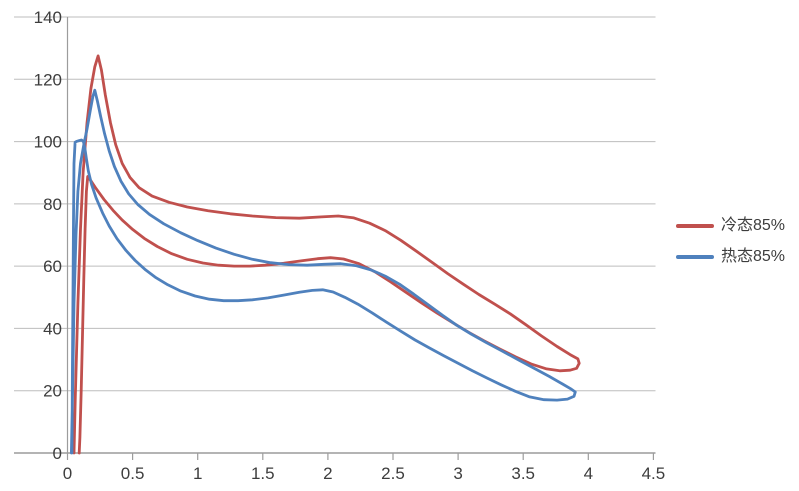  Describe the element at coordinates (695, 257) in the screenshot. I see `legend-line-swatch-hot` at that location.